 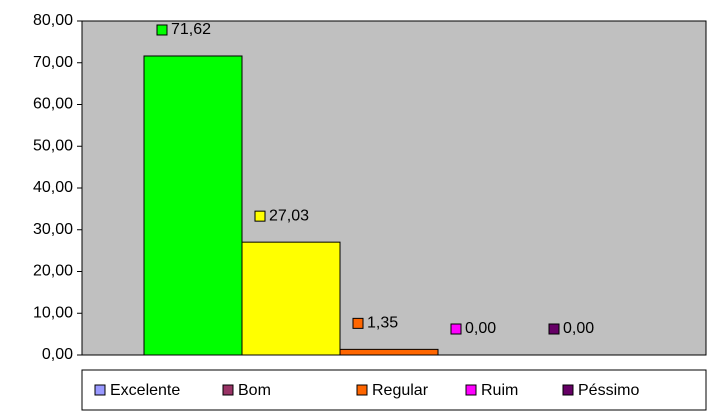 What do you see at coordinates (53, 271) in the screenshot?
I see `y-tick-label: 20,00` at bounding box center [53, 271].